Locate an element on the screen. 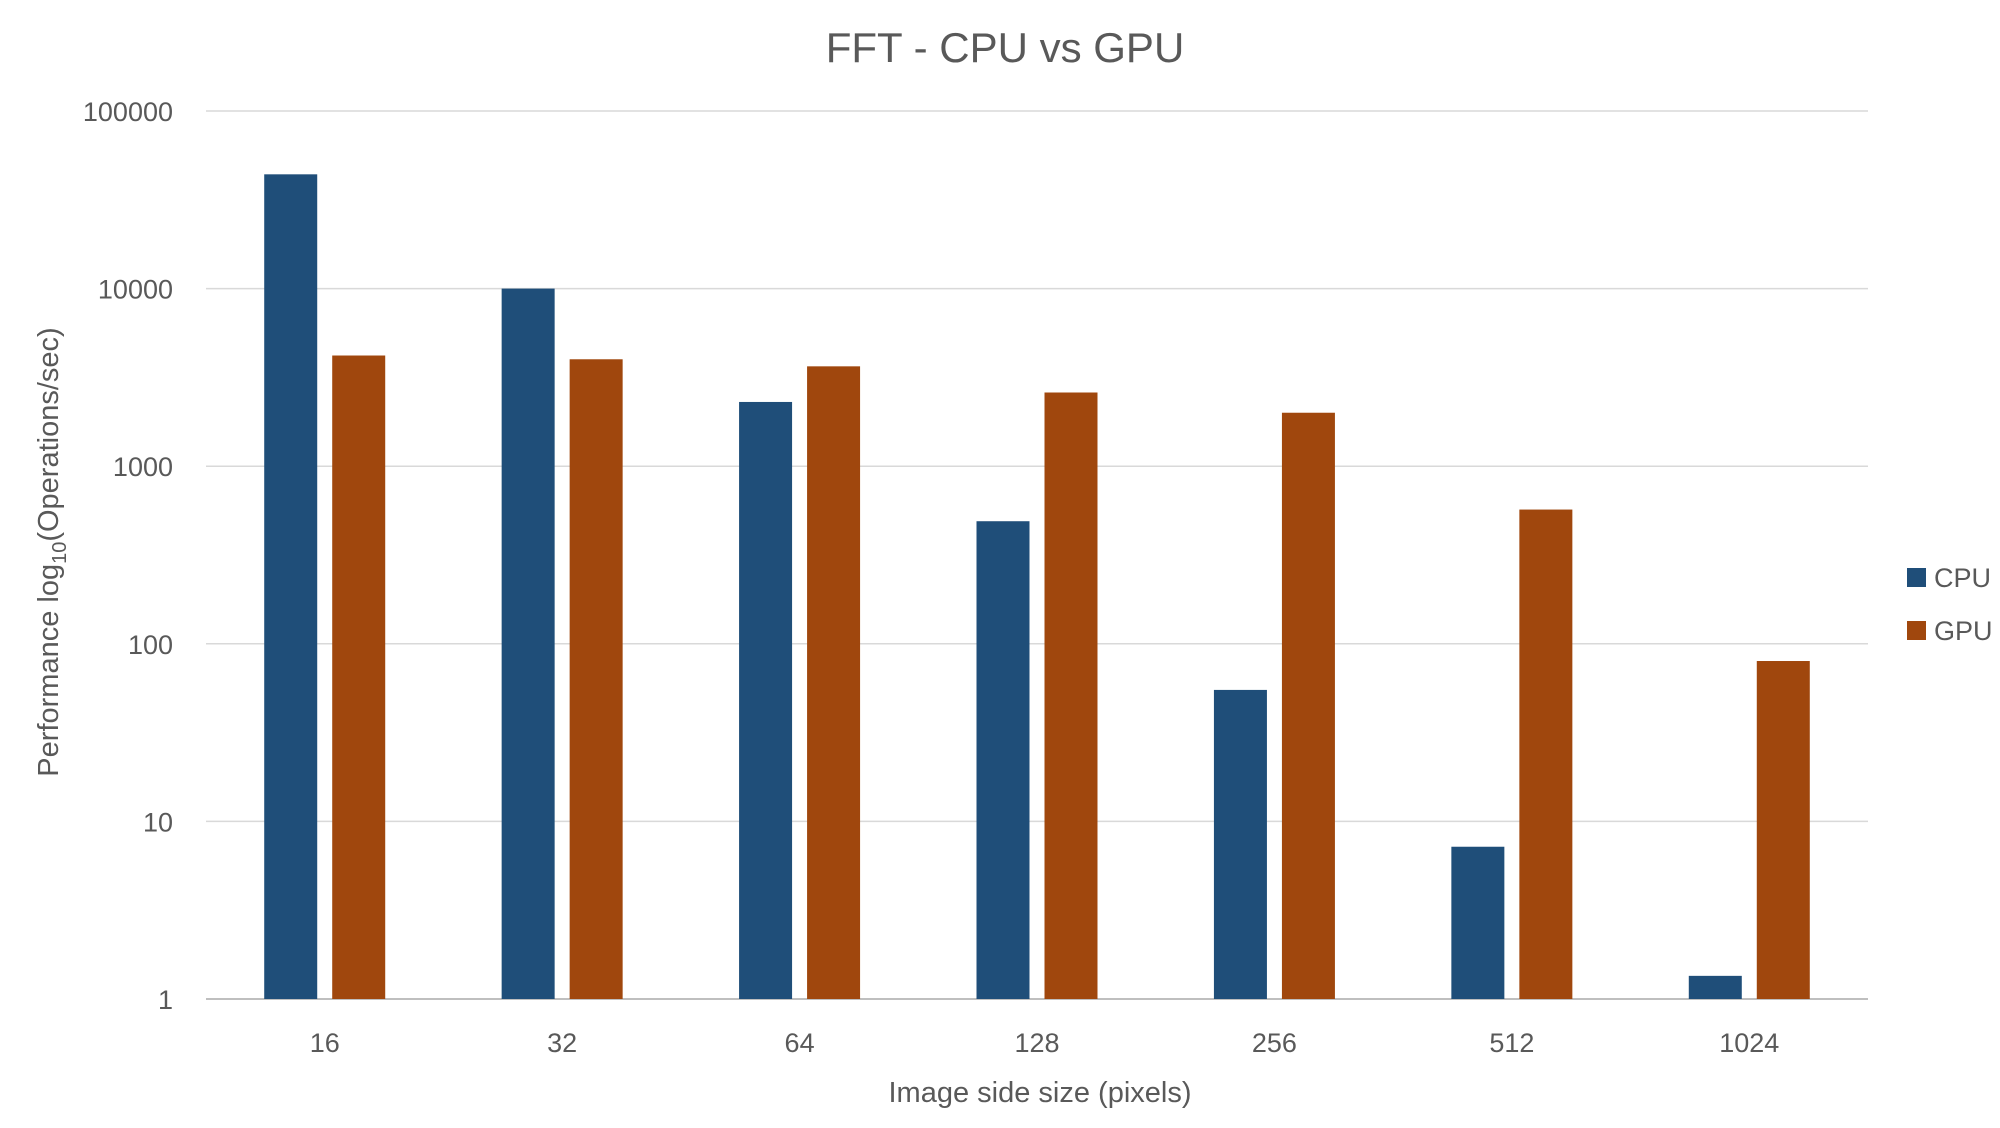  y-axis-label-suffix: (Operations/sec) is located at coordinates (49, 434).